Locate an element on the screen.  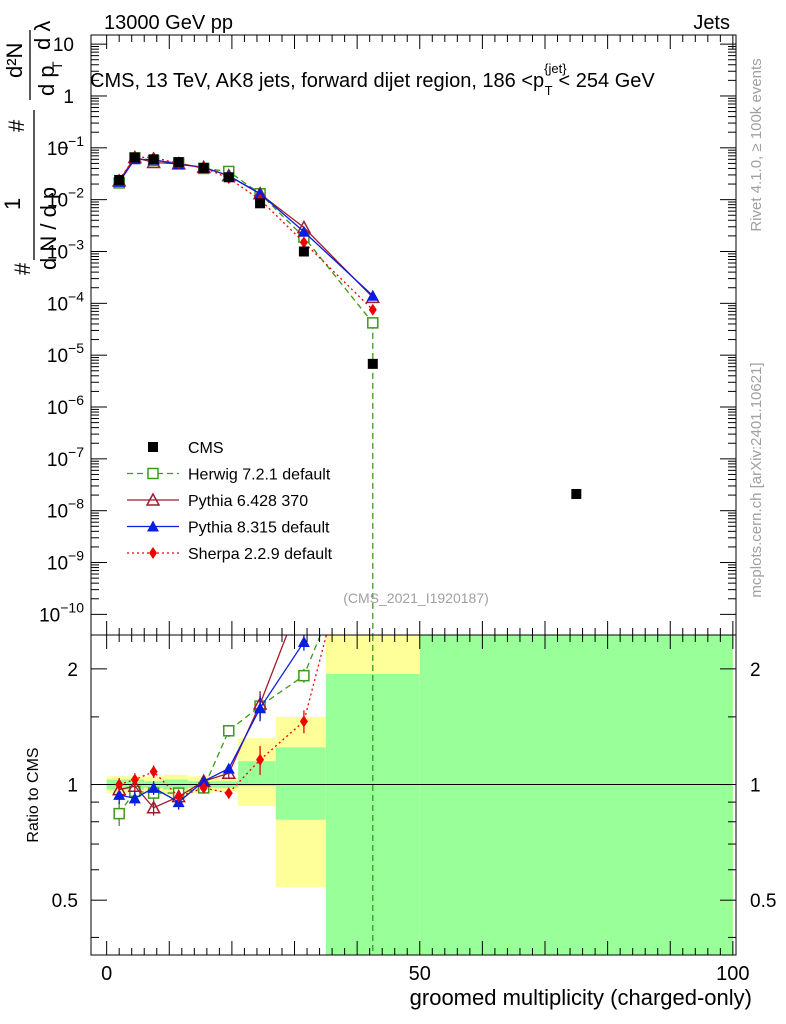
y-tick-label: 10⁻¹ is located at coordinates (65, 146).